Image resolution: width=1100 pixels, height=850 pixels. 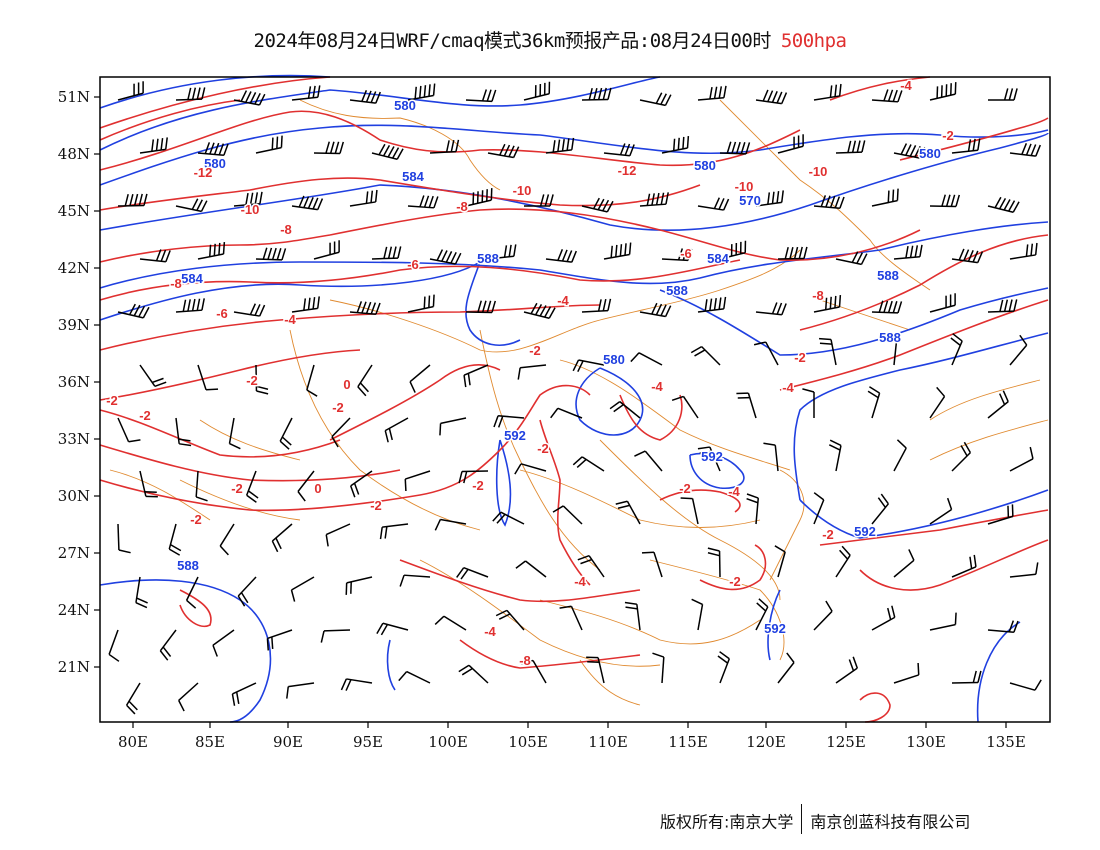 What do you see at coordinates (203, 172) in the screenshot?
I see `temperature-contour-label: -12` at bounding box center [203, 172].